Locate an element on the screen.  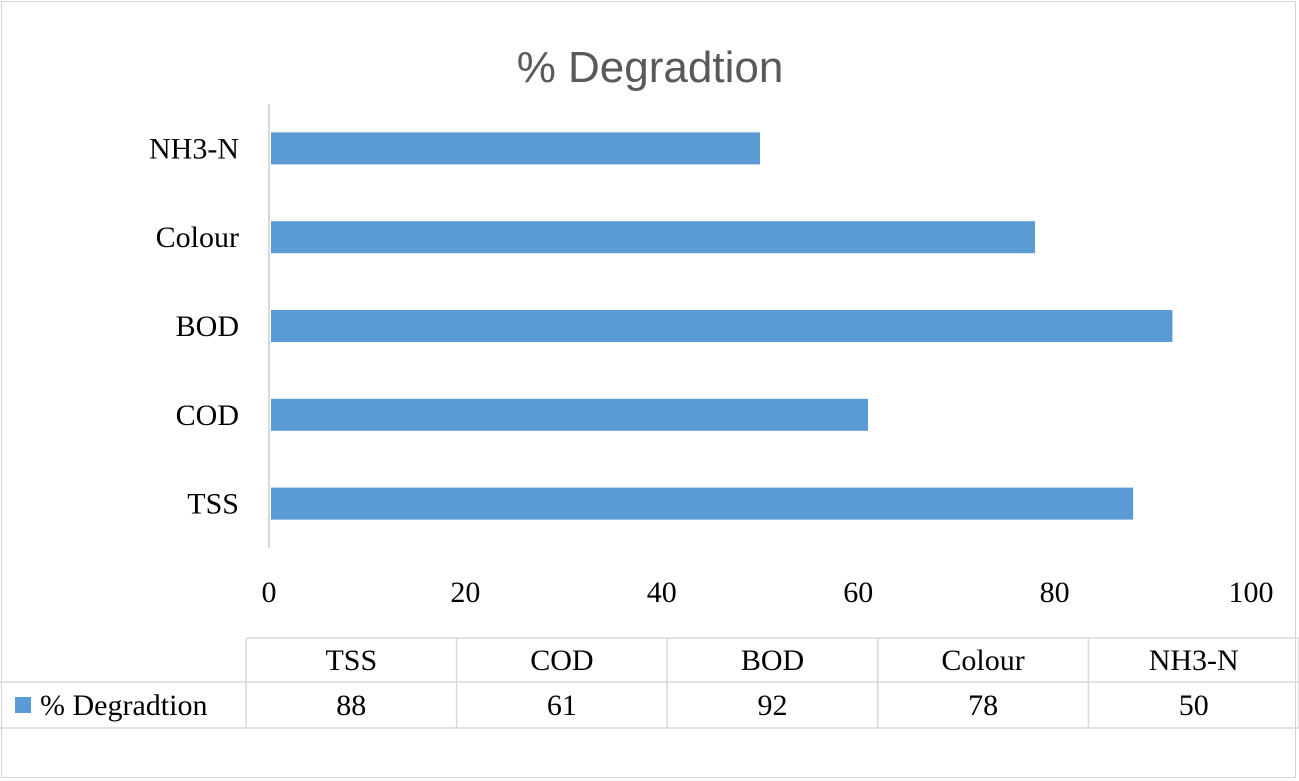
category-label: COD is located at coordinates (207, 415).